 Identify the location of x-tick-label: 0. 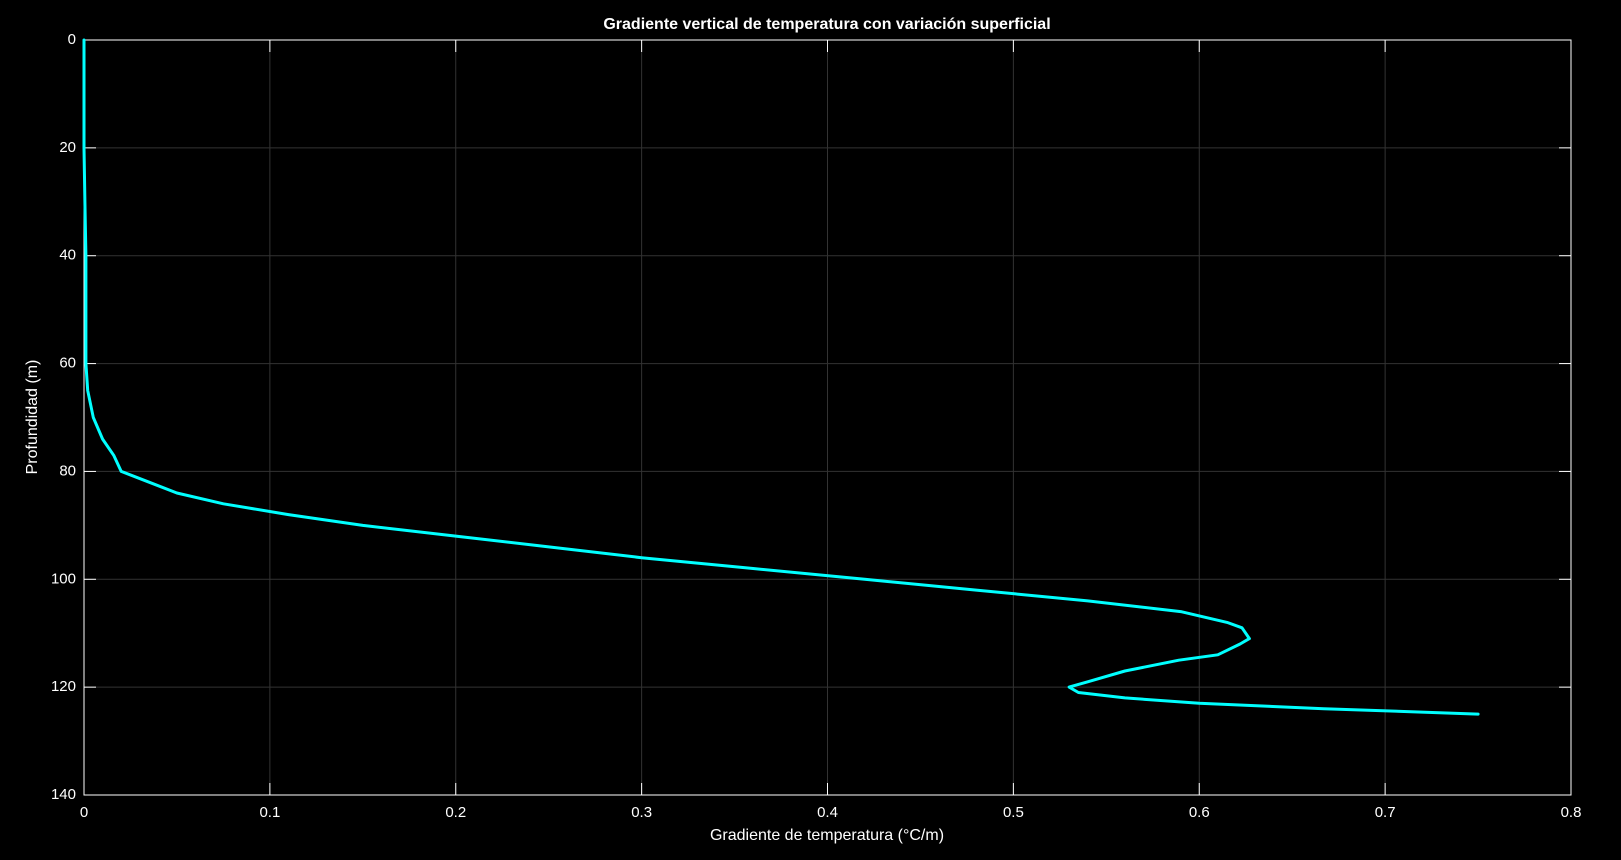
(84, 812).